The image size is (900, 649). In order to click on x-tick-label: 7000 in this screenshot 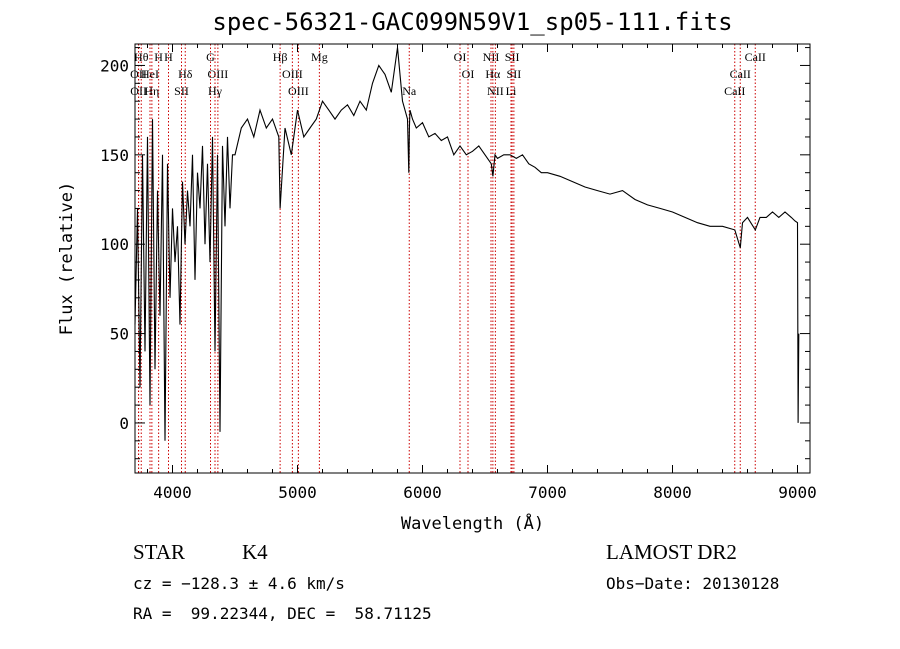, I will do `click(547, 492)`.